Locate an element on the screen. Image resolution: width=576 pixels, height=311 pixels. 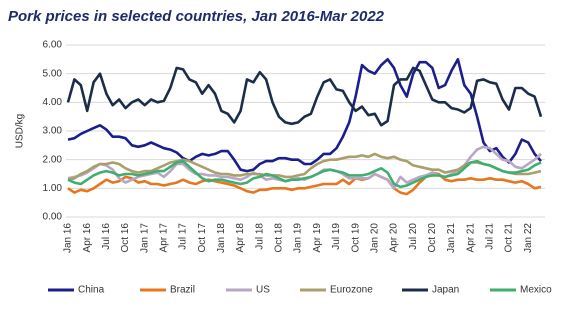
x-tick-label: Jan 22 is located at coordinates (528, 238).